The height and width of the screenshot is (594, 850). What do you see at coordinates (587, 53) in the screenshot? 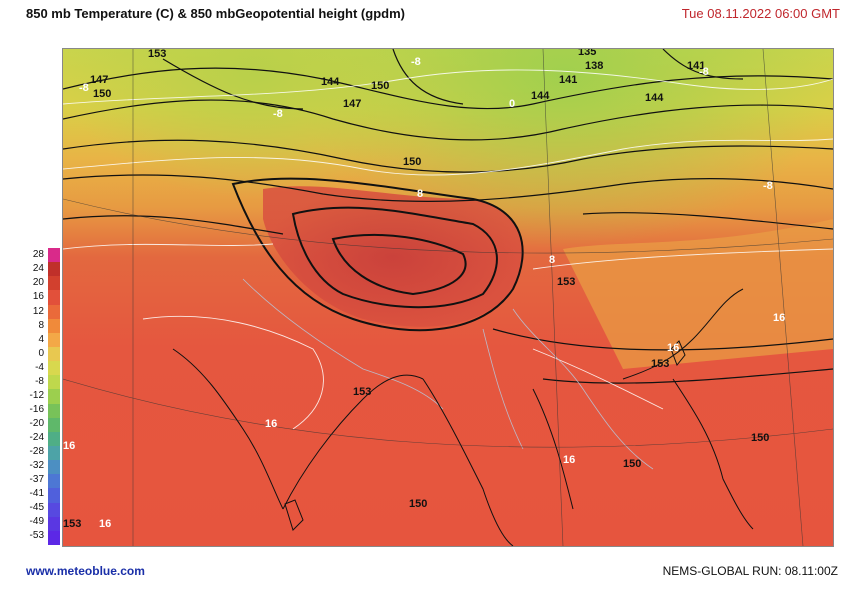
I see `height-label: 135` at bounding box center [587, 53].